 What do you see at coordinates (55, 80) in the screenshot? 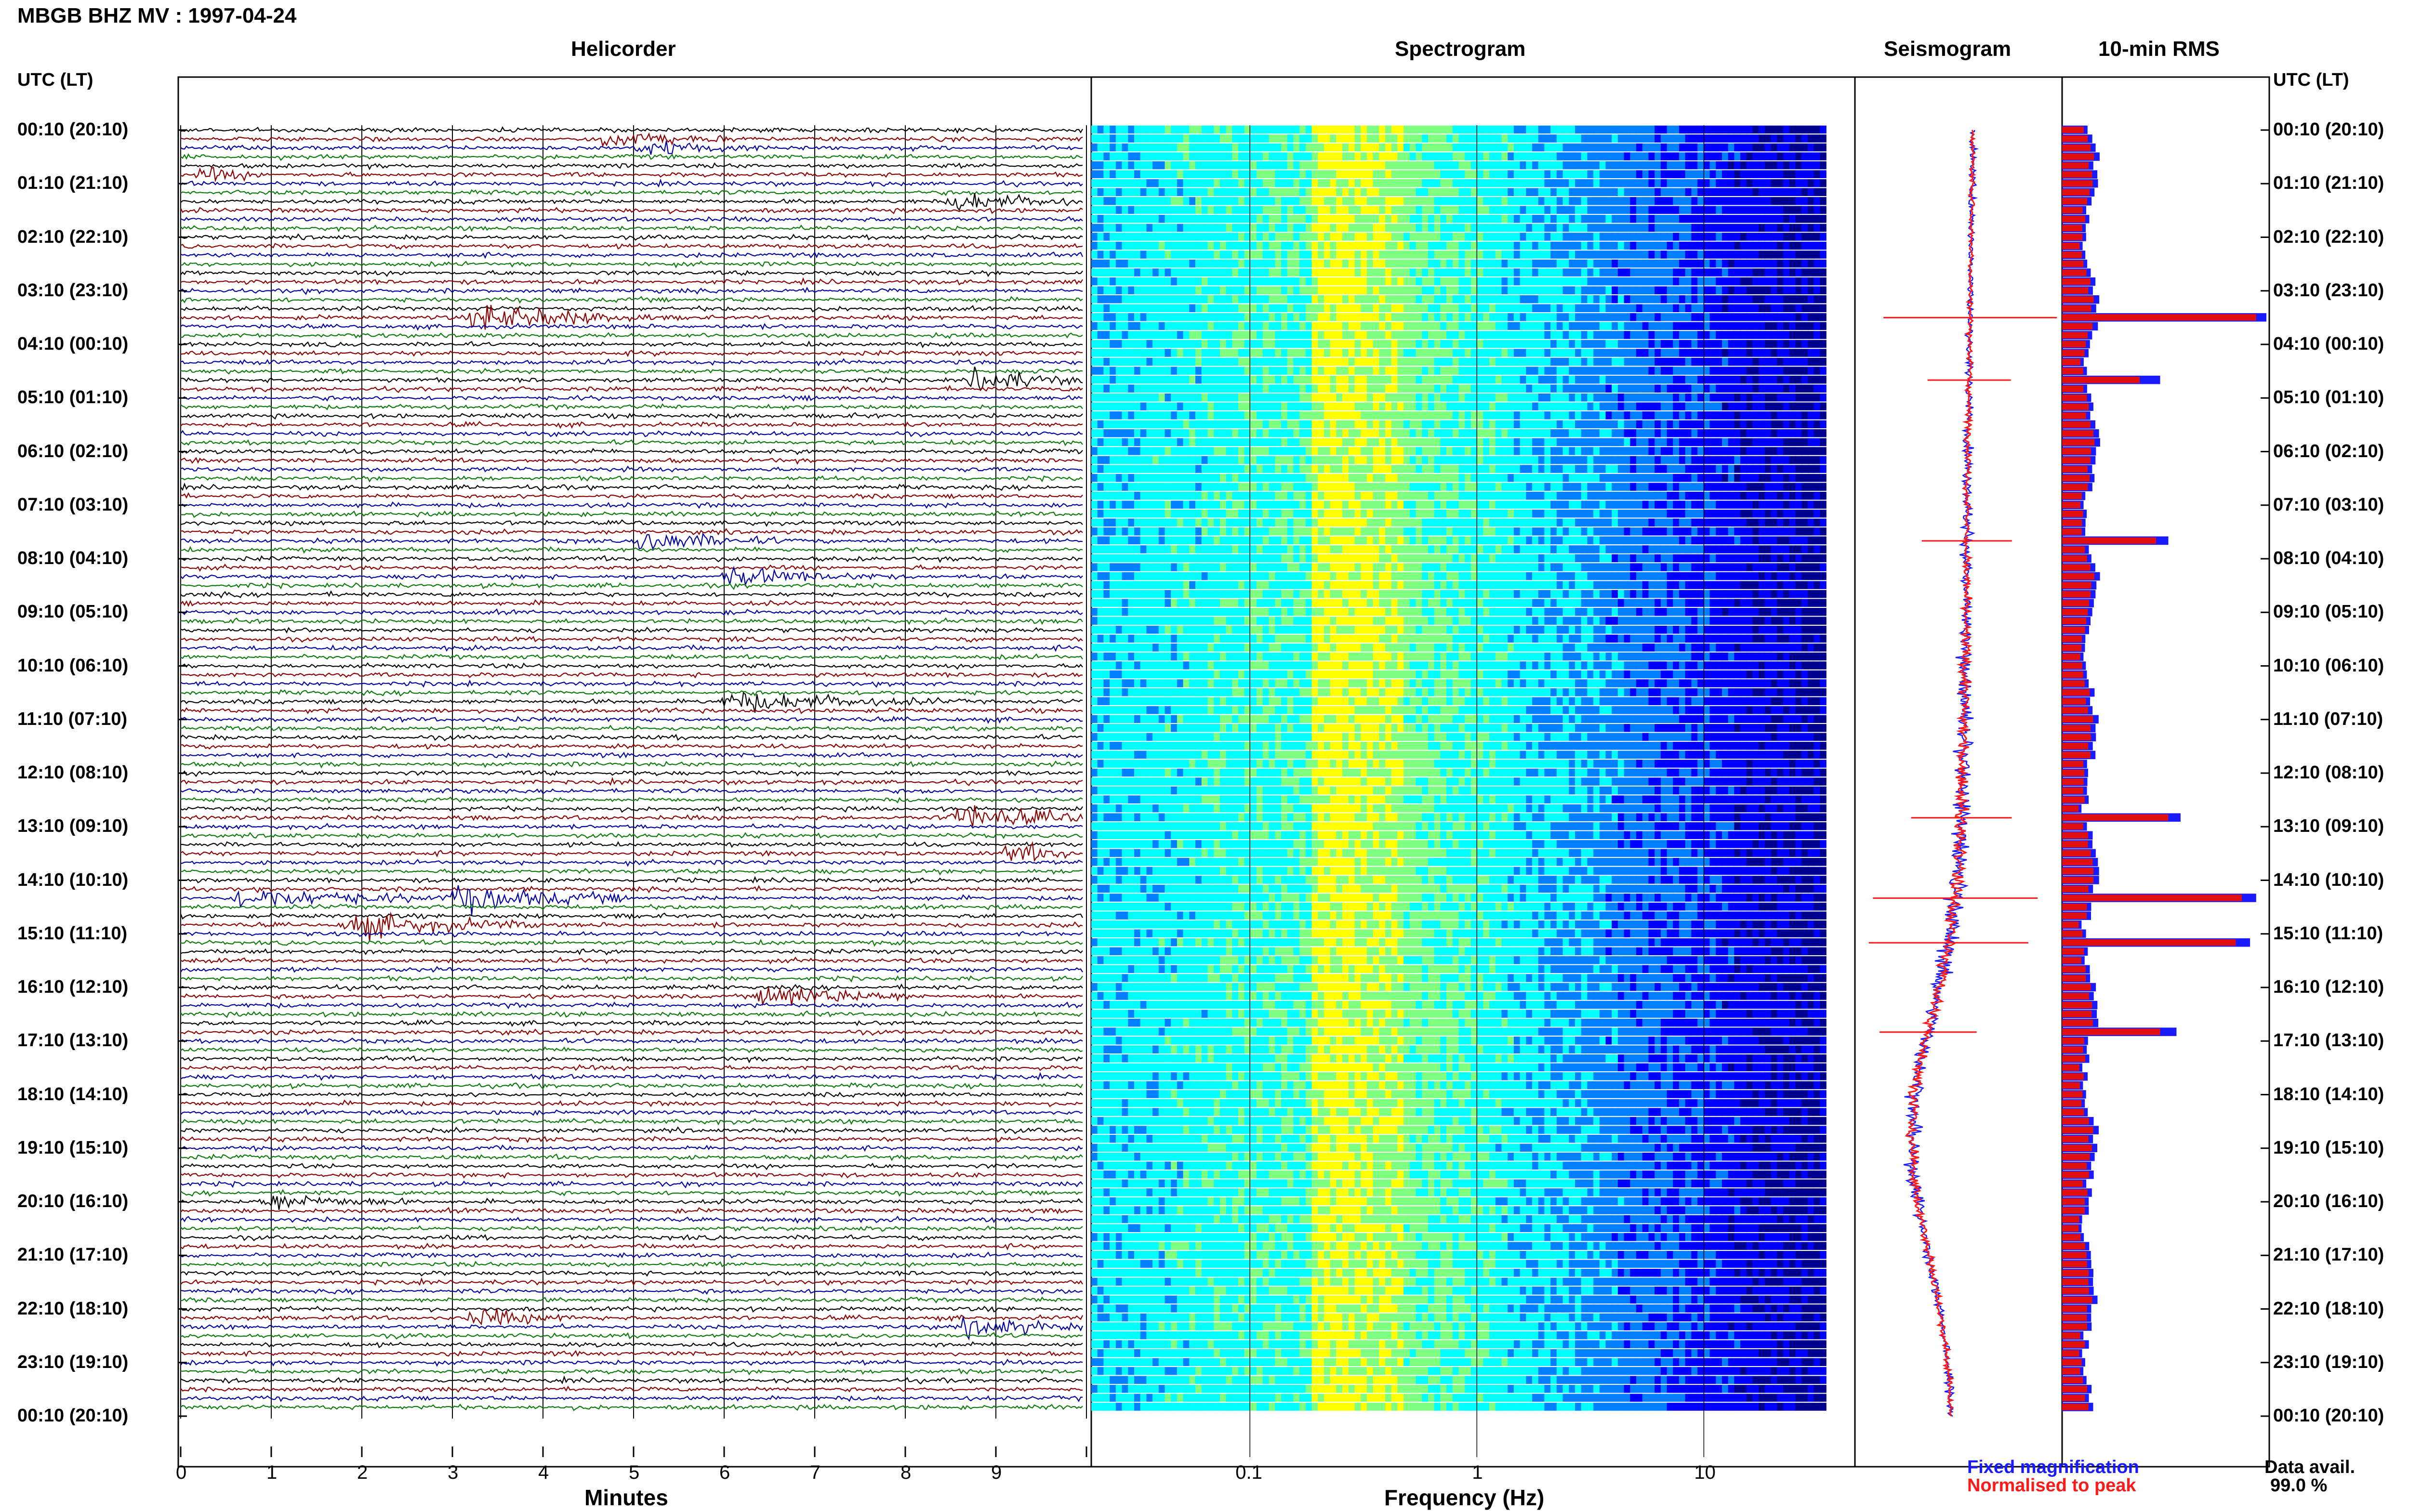
I see `left-axis-title: UTC (LT)` at bounding box center [55, 80].